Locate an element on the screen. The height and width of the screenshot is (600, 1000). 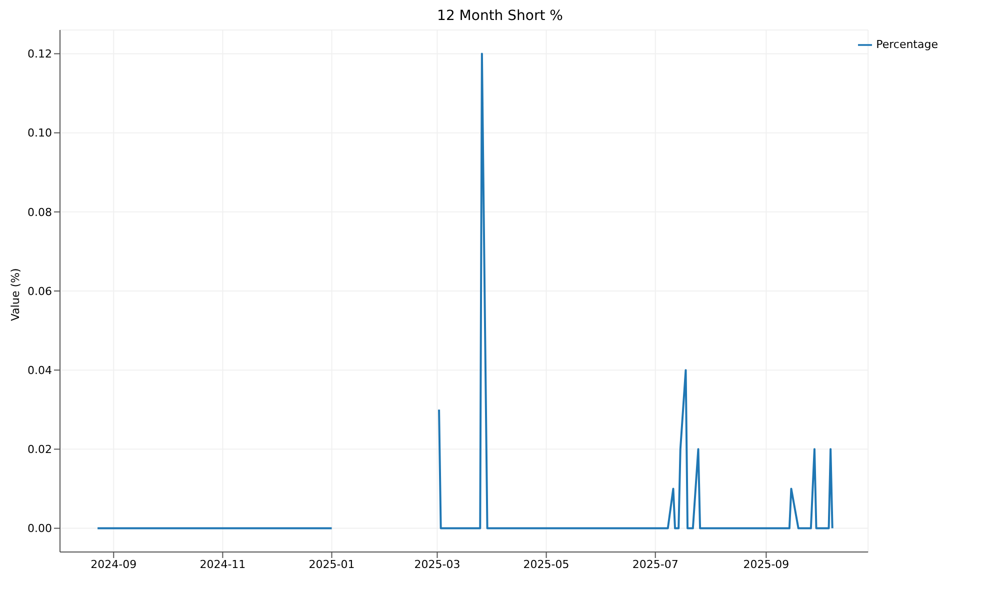
y-tick-label: 0.00 is located at coordinates (40, 529).